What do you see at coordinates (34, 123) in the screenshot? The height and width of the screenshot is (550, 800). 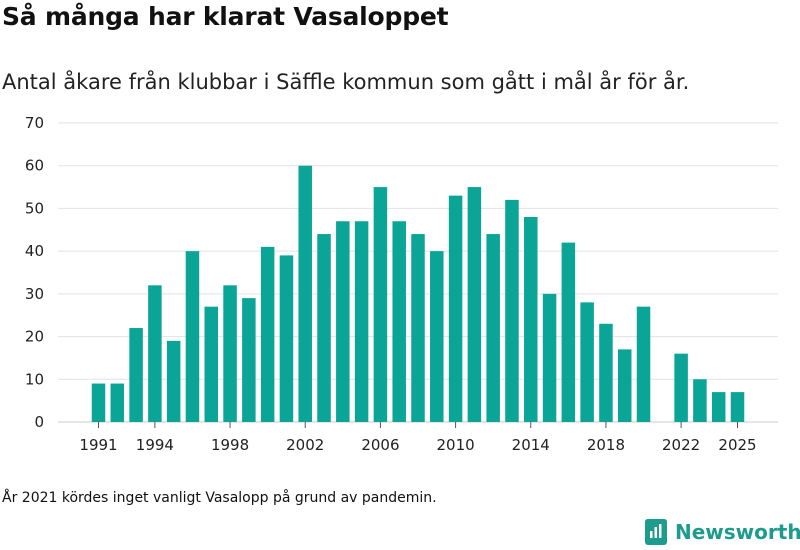 I see `y-tick-label: 70` at bounding box center [34, 123].